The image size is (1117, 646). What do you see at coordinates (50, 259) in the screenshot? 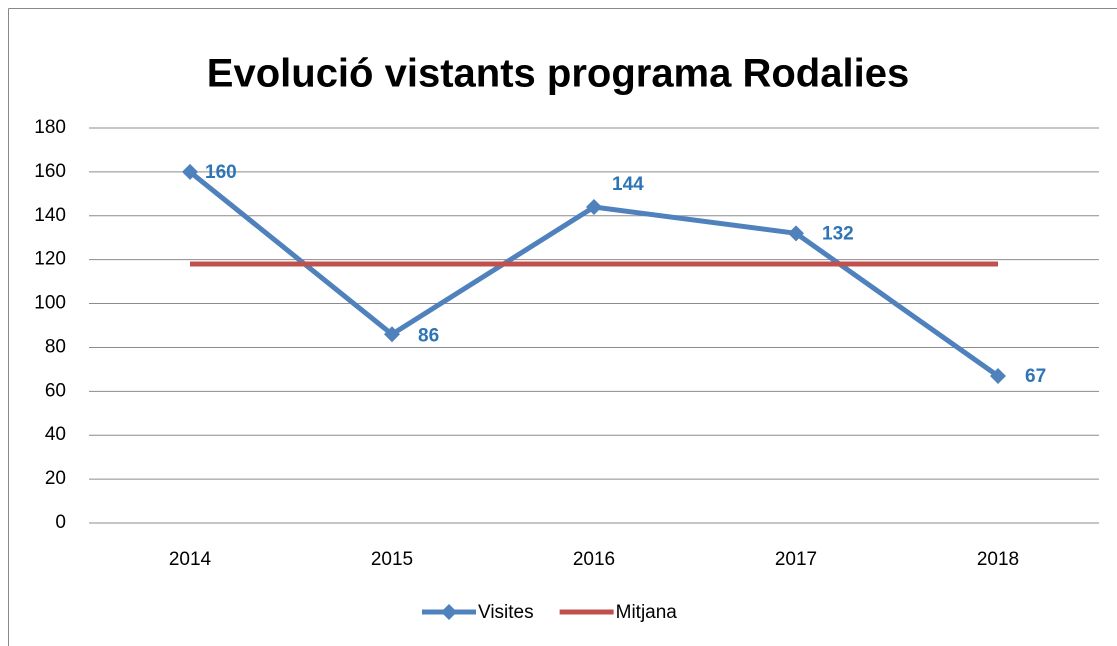
I see `y-tick-label: 120` at bounding box center [50, 259].